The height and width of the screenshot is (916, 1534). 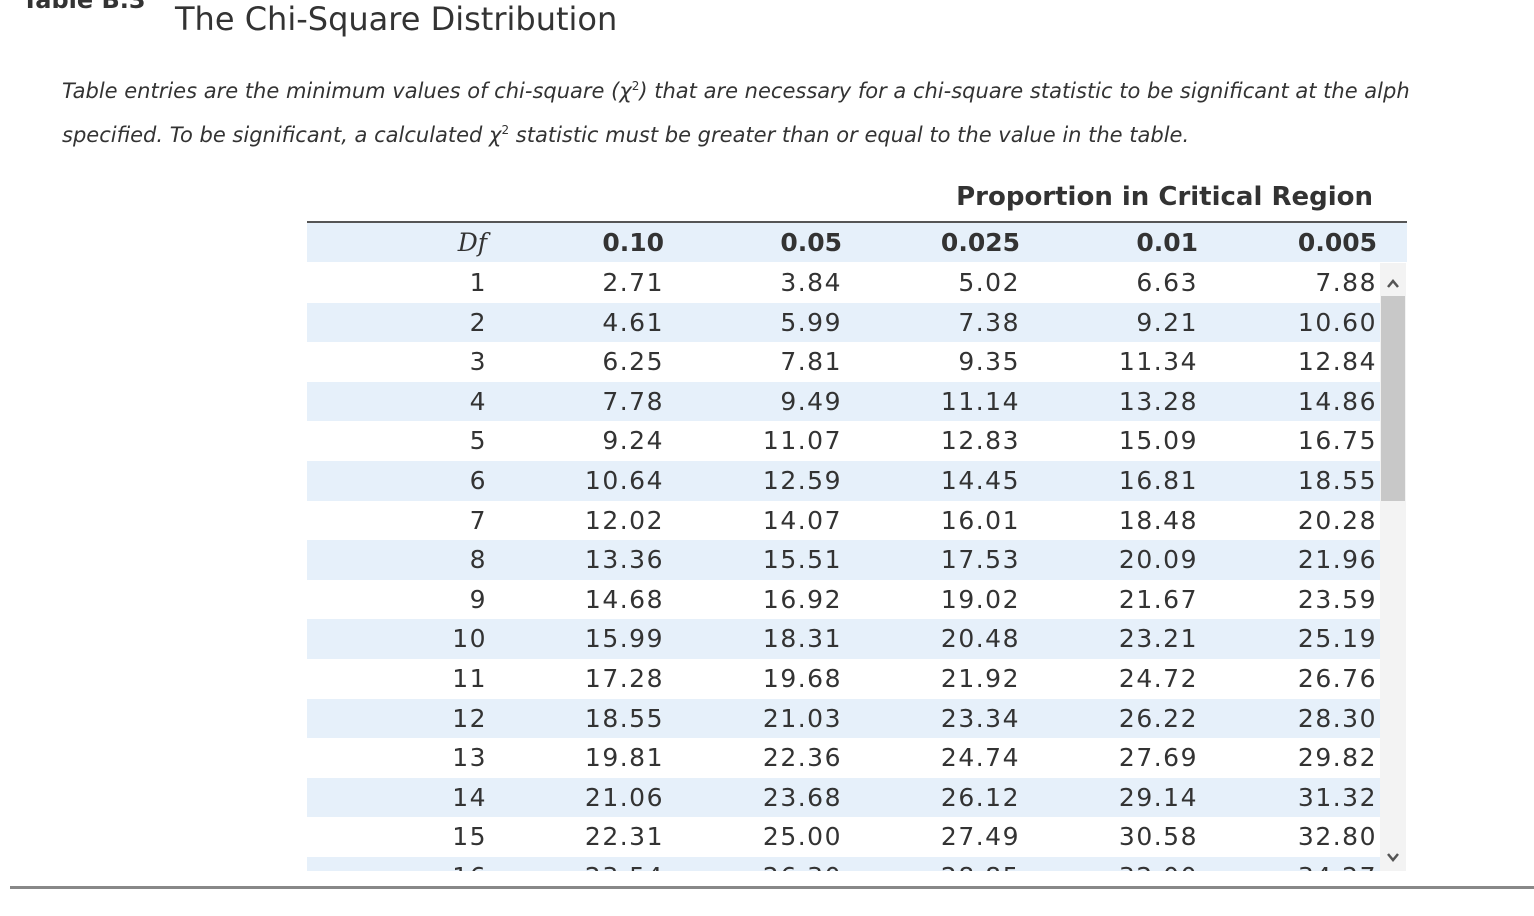 What do you see at coordinates (811, 322) in the screenshot?
I see `table-cell: 5.99` at bounding box center [811, 322].